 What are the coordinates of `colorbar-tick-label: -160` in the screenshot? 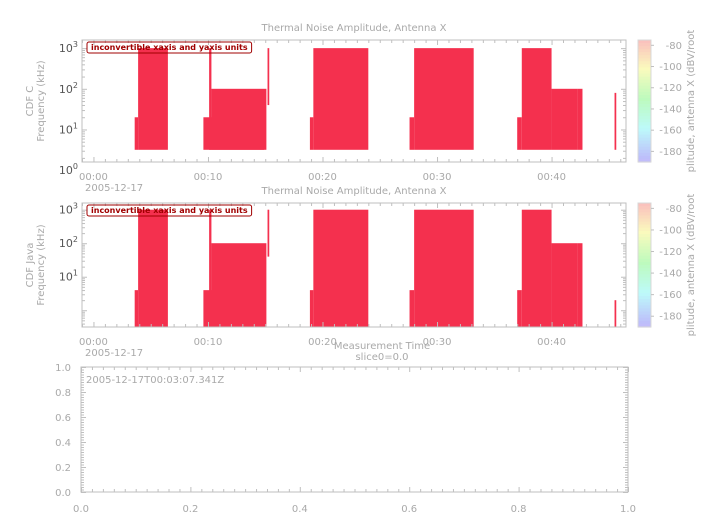 It's located at (670, 295).